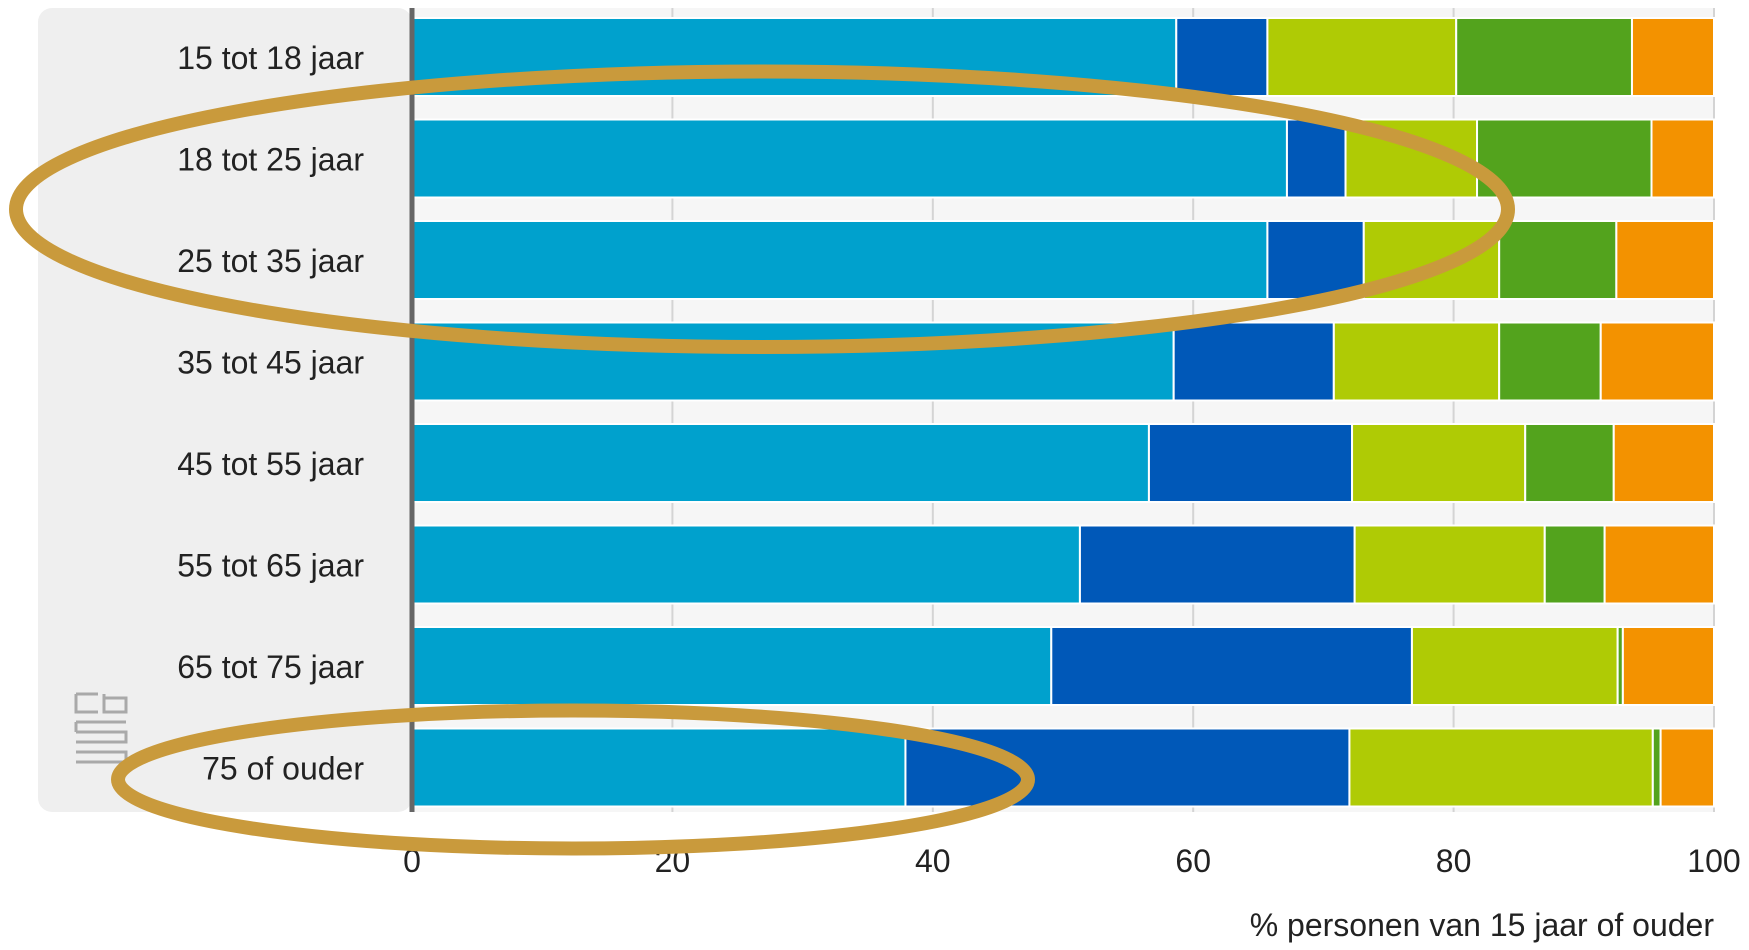 The width and height of the screenshot is (1749, 950). Describe the element at coordinates (101, 728) in the screenshot. I see `cbs-logo-icon` at that location.